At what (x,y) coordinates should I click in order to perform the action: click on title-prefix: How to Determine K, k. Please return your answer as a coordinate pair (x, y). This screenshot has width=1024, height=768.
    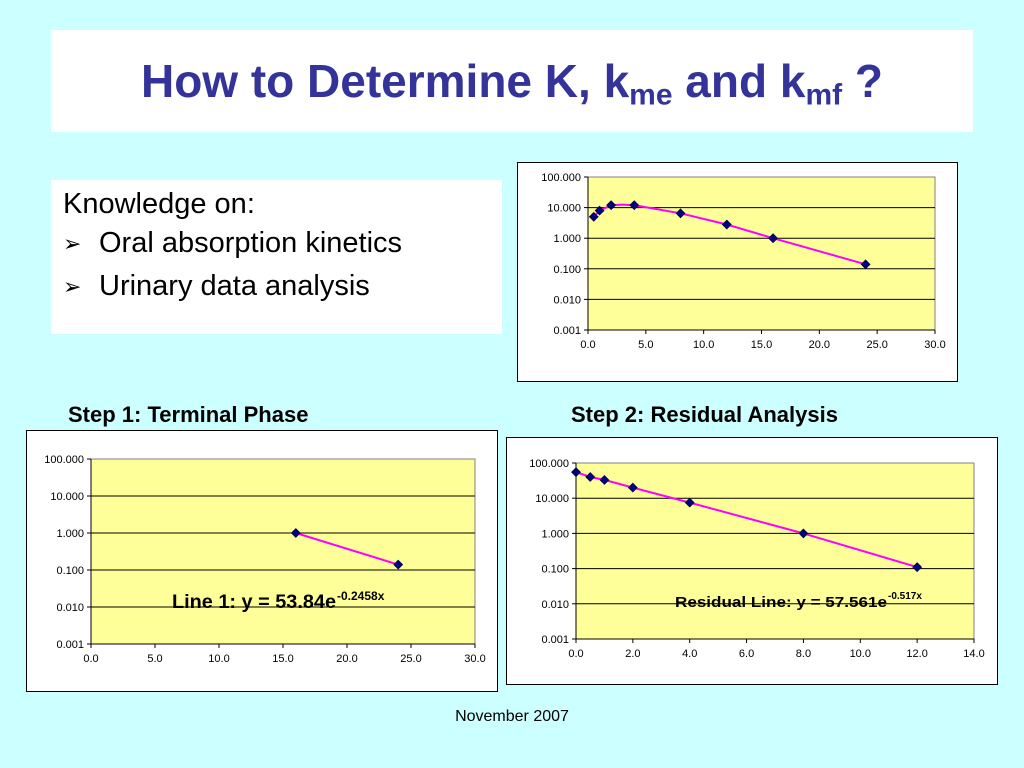
    Looking at the image, I should click on (385, 81).